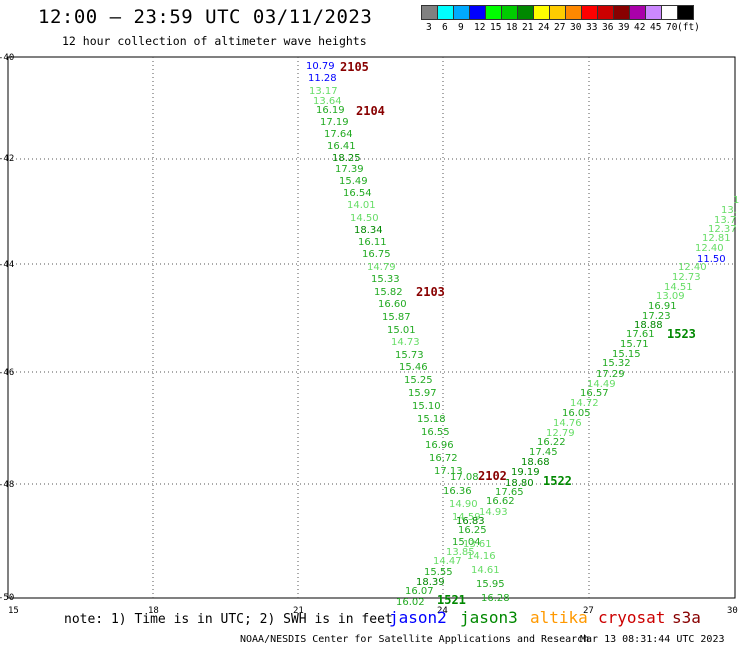 The width and height of the screenshot is (740, 650). I want to click on wave-height-reading: 16.62, so click(500, 501).